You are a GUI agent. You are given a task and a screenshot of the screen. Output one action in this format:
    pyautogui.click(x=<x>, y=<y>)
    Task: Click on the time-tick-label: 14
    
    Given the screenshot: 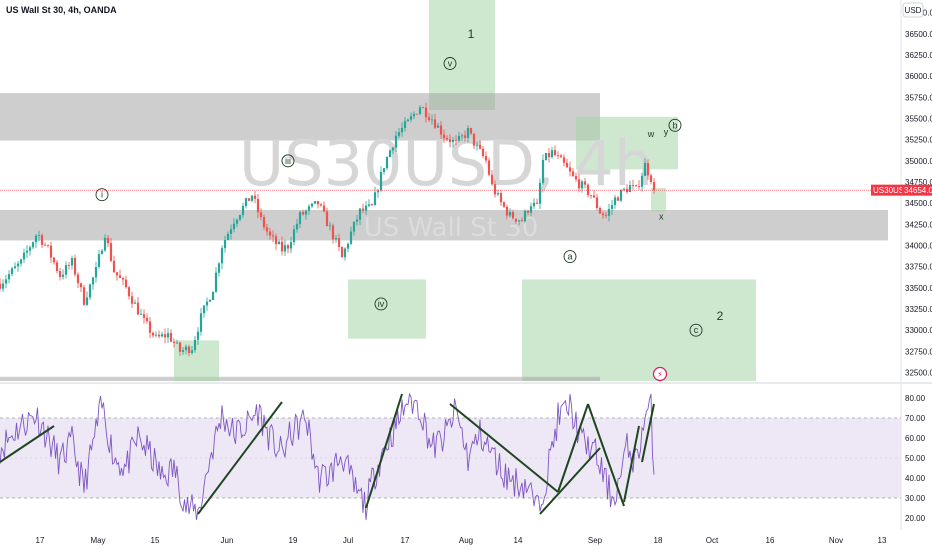 What is the action you would take?
    pyautogui.click(x=518, y=540)
    